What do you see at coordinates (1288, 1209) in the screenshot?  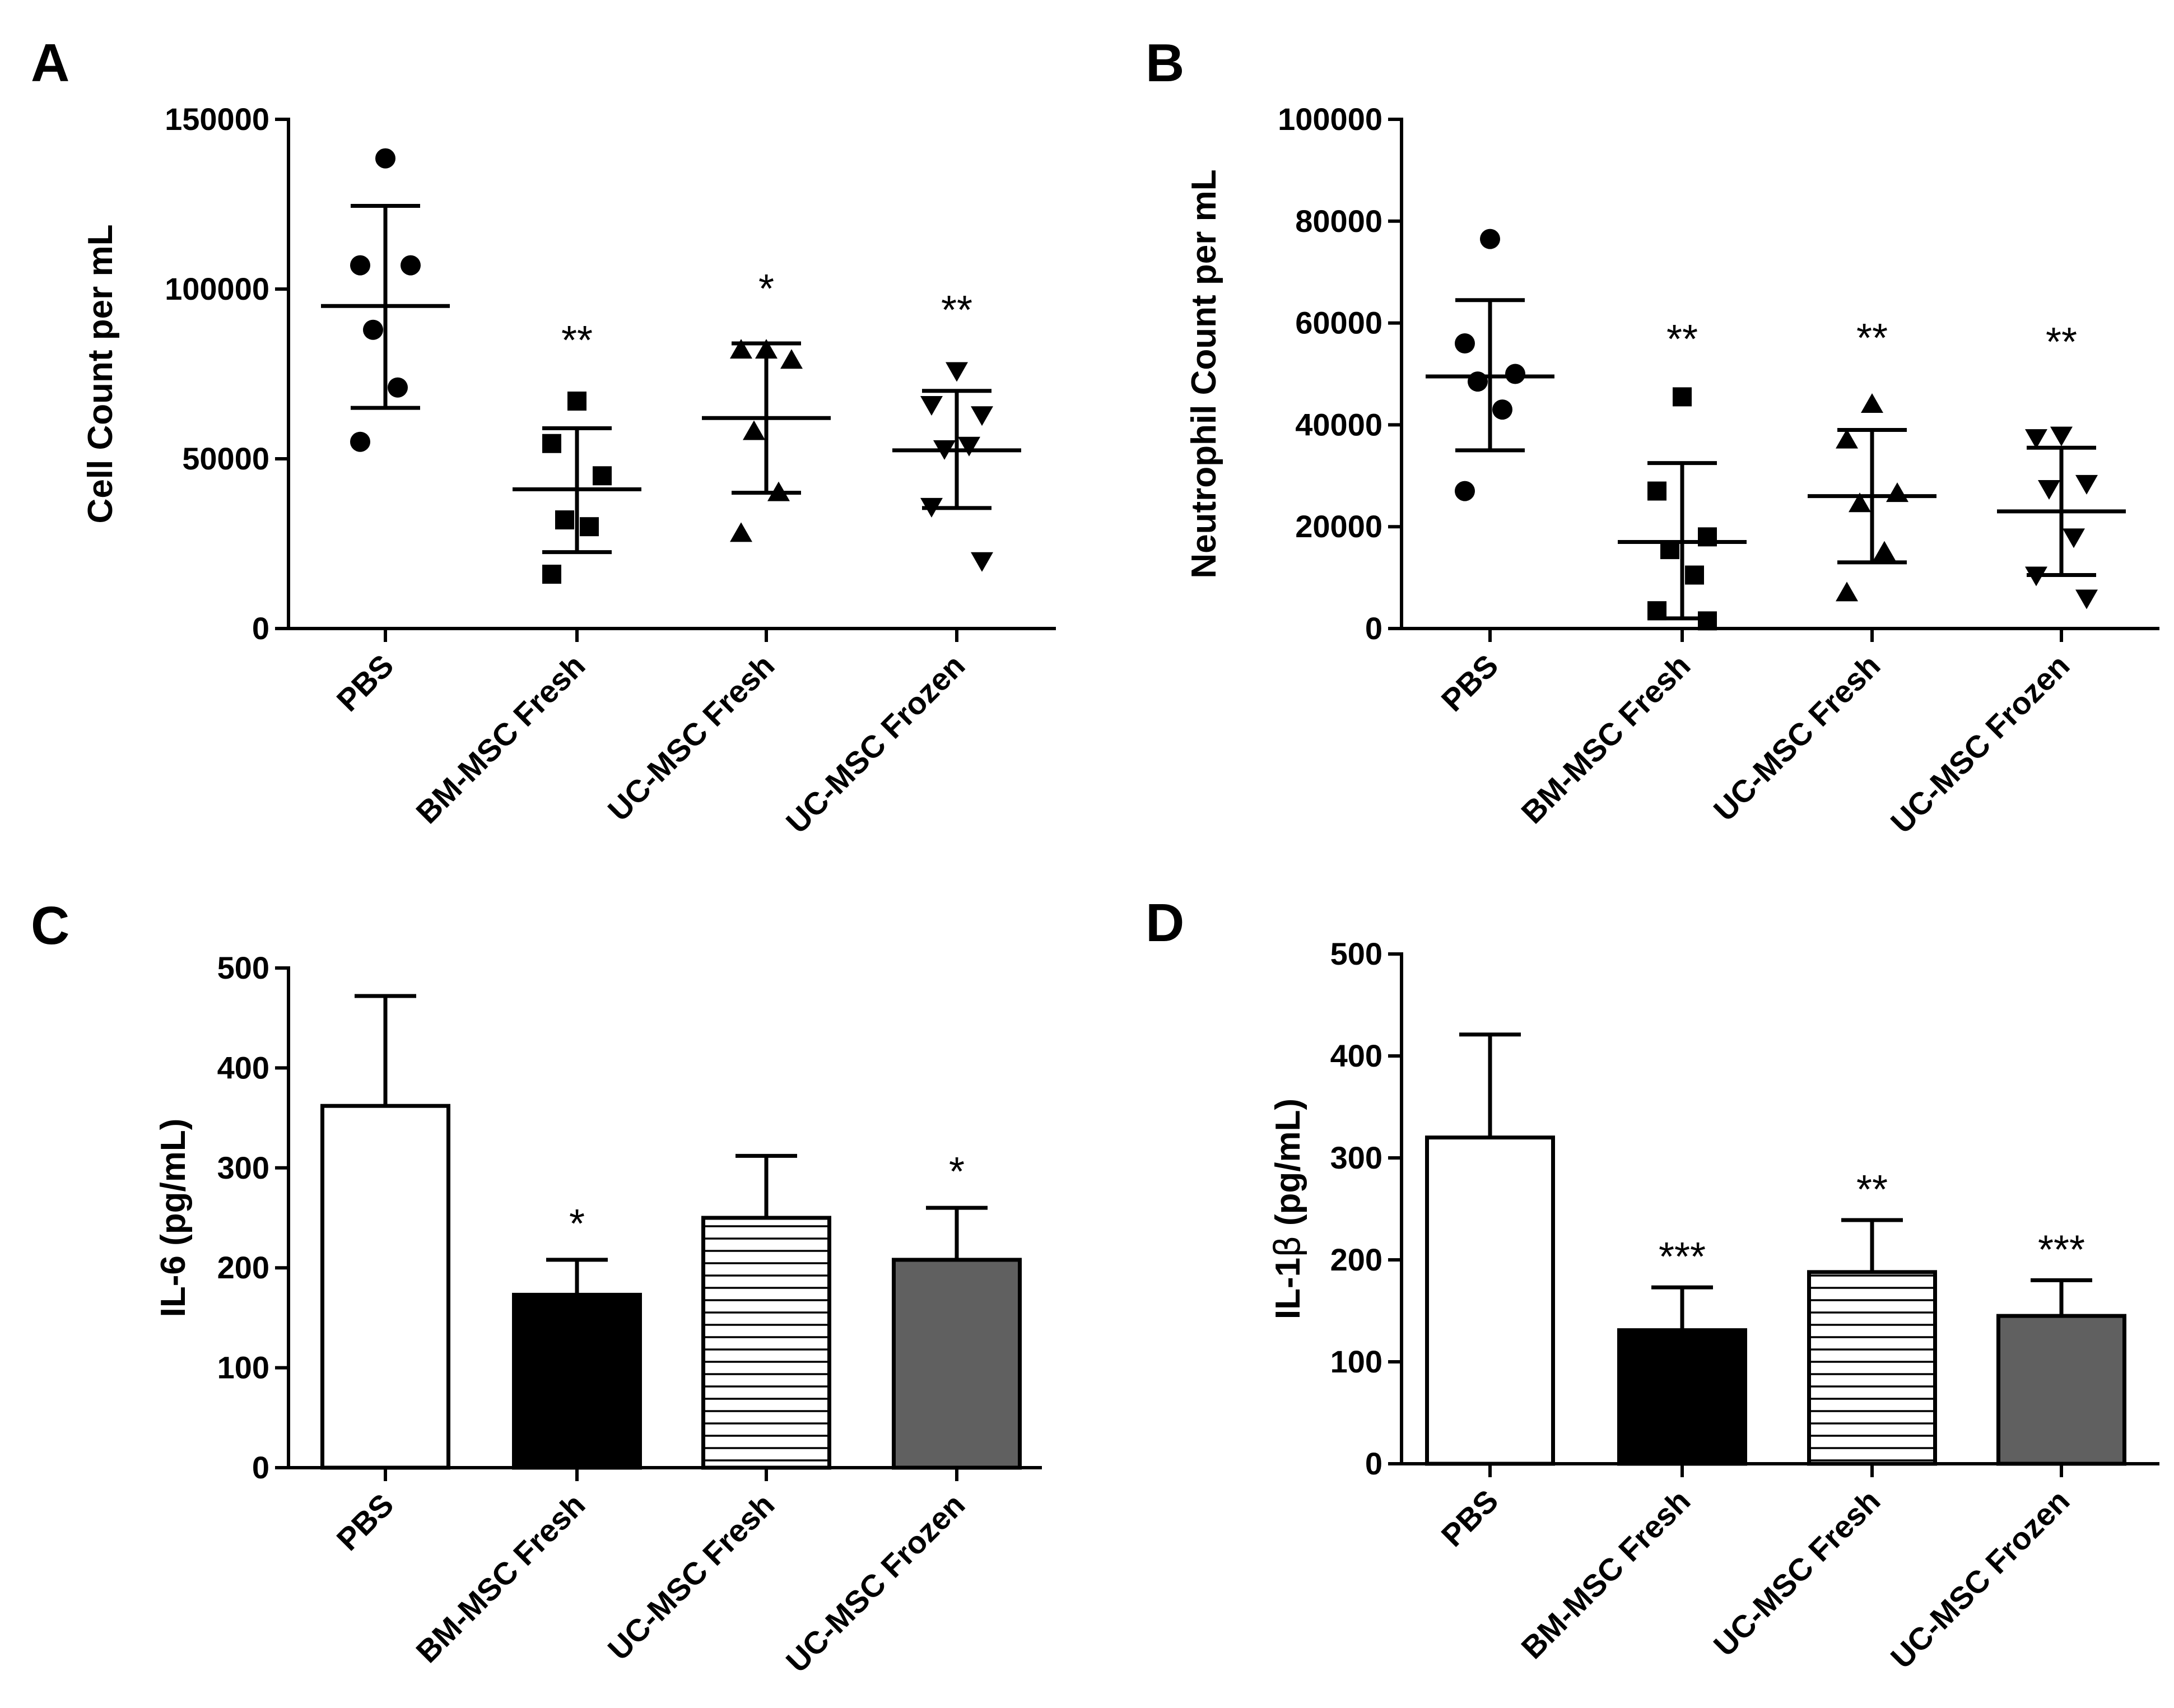 I see `y-axis-title: IL-1β (pg/mL)` at bounding box center [1288, 1209].